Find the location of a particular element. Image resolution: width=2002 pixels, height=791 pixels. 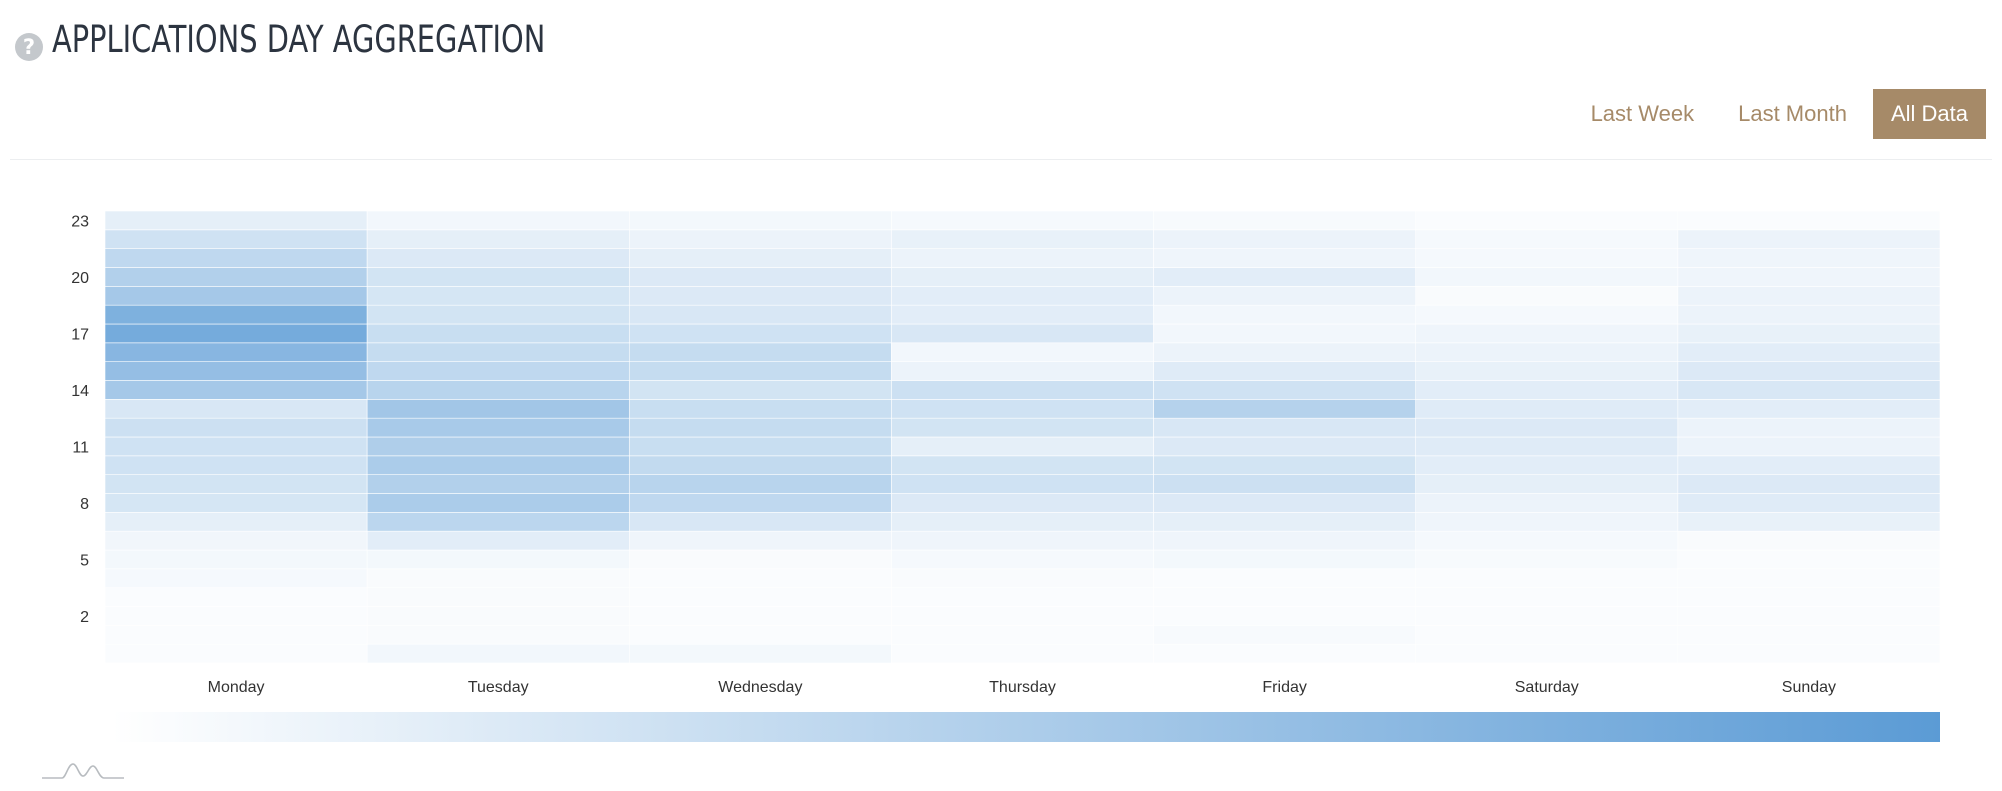

question-circle-icon: ? is located at coordinates (29, 47).